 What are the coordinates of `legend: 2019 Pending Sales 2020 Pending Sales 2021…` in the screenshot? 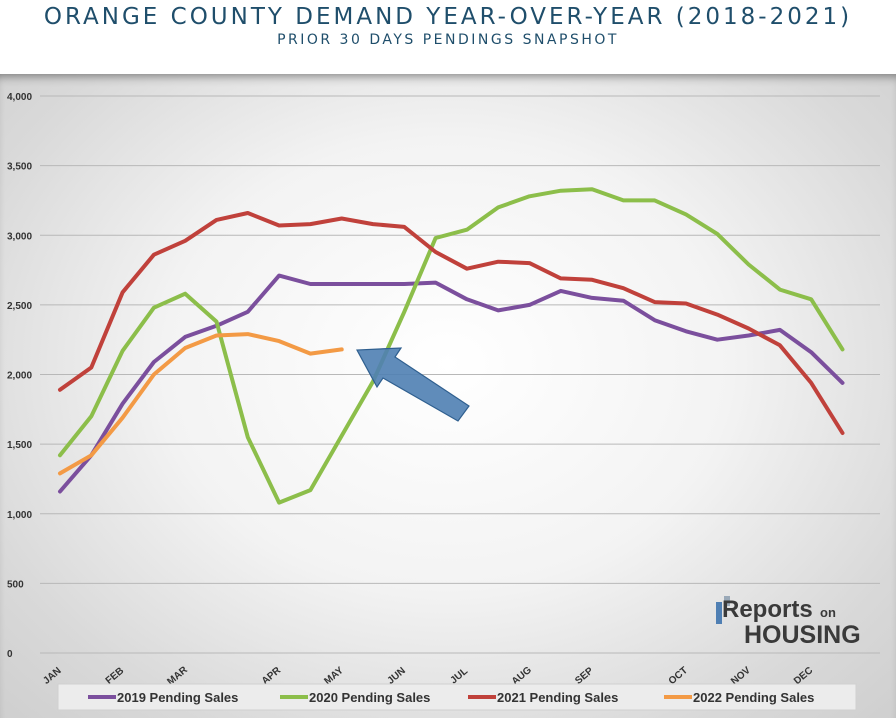 It's located at (457, 697).